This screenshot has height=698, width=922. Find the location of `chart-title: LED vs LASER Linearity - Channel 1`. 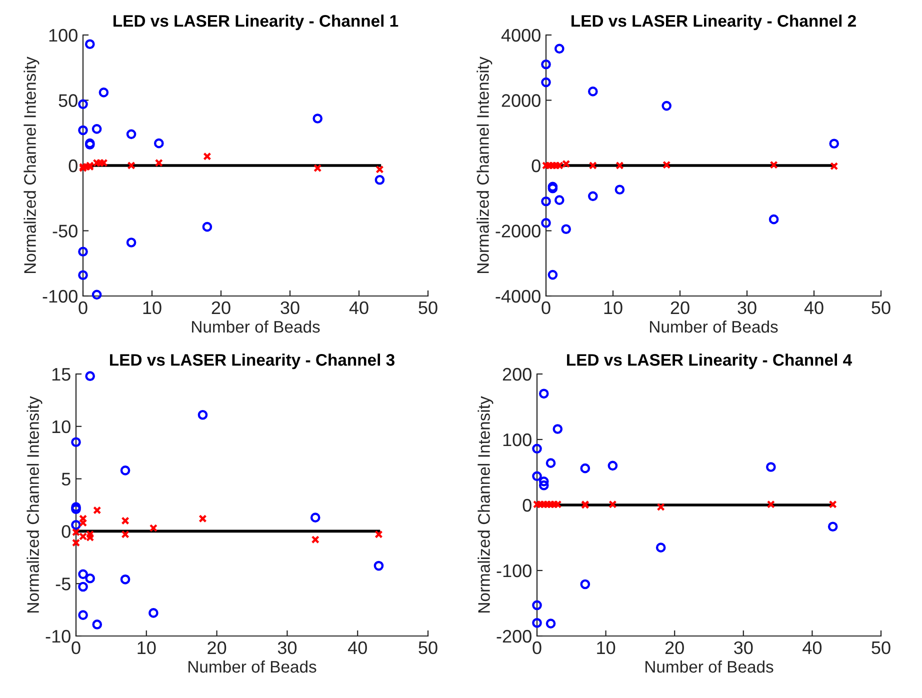

chart-title: LED vs LASER Linearity - Channel 1 is located at coordinates (256, 22).